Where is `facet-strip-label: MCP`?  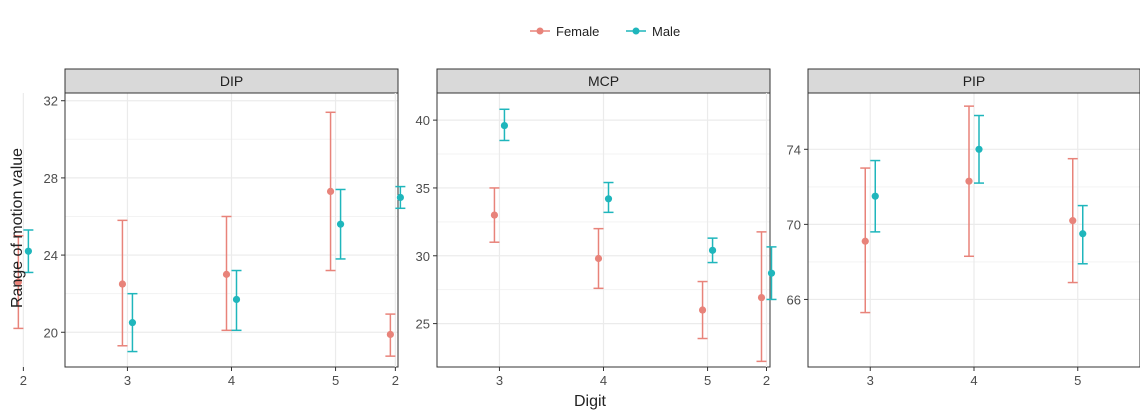 facet-strip-label: MCP is located at coordinates (603, 81).